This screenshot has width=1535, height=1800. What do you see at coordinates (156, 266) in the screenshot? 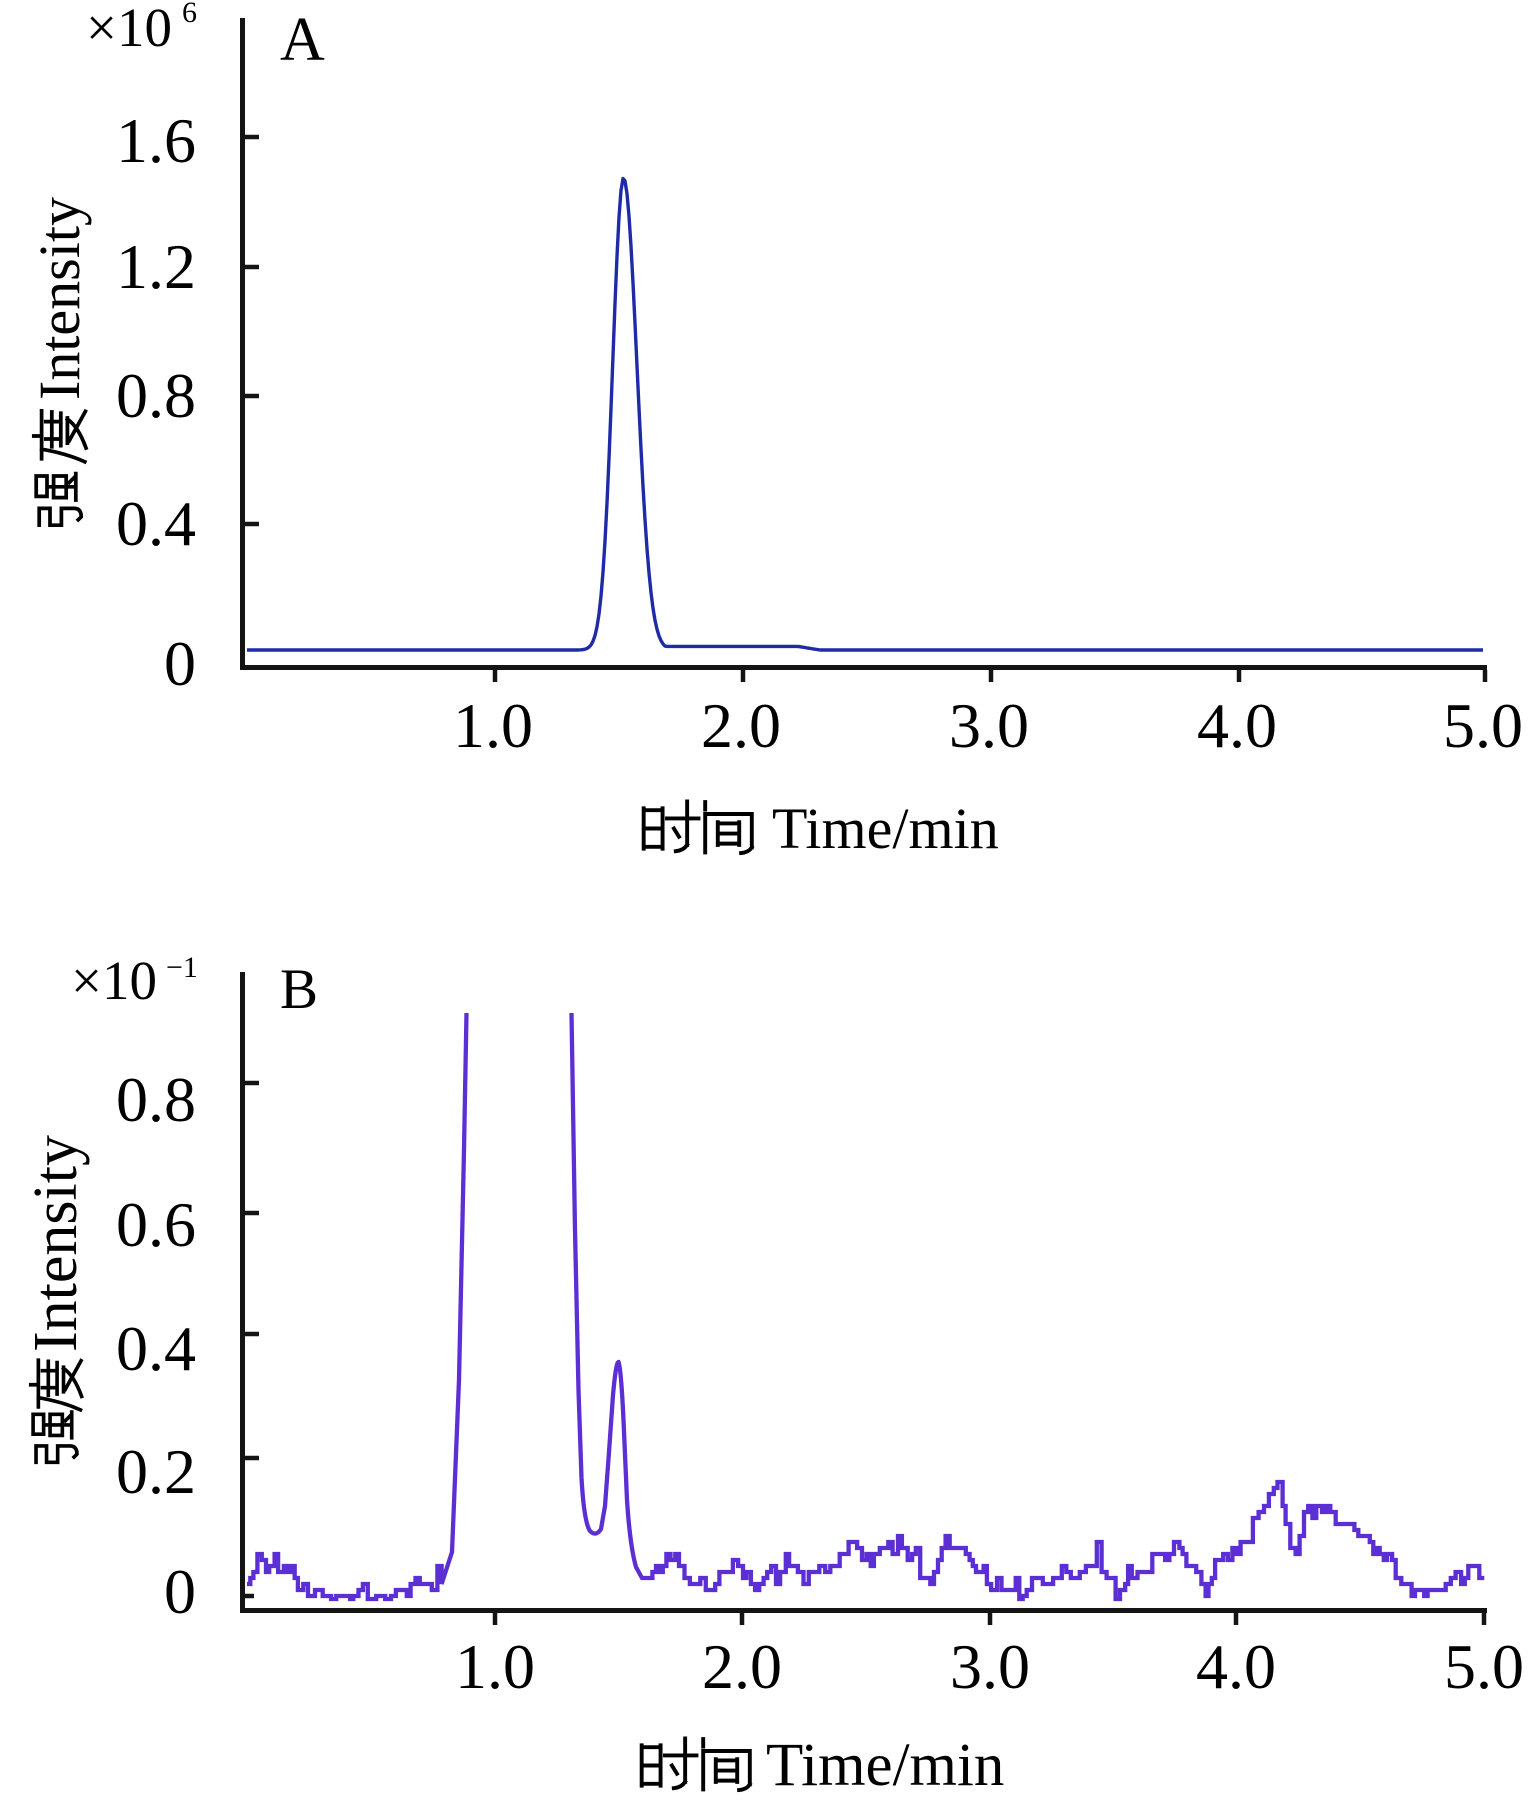
I see `svg-text: 1.2` at bounding box center [156, 266].